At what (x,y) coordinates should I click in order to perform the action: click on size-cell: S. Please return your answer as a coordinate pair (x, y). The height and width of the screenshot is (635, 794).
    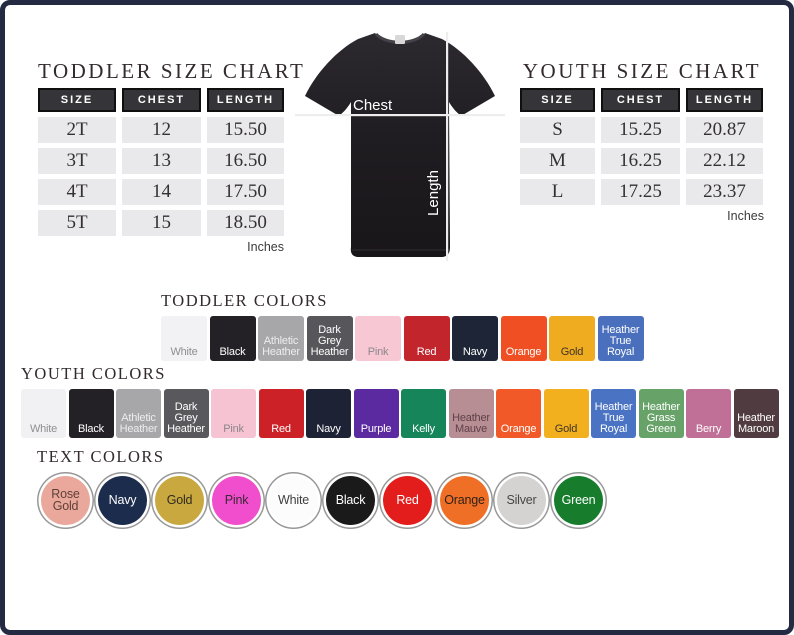
    Looking at the image, I should click on (557, 130).